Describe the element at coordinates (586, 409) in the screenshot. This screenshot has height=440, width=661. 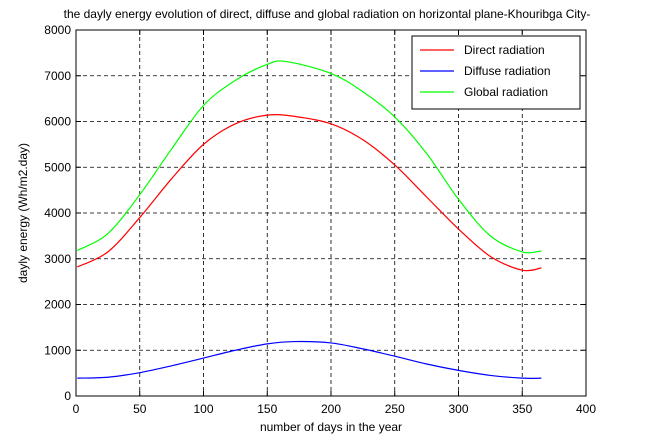
I see `x-tick-label: 400` at that location.